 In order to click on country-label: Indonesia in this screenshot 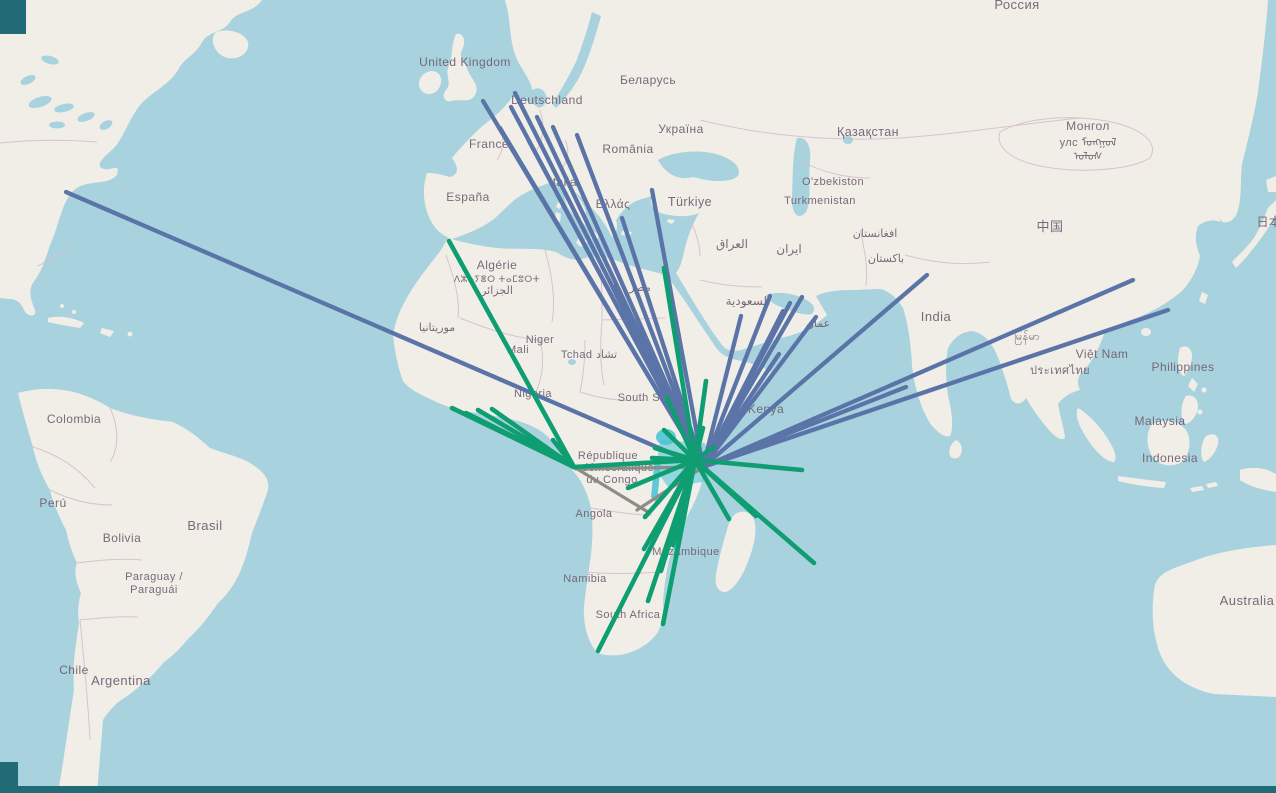, I will do `click(1170, 458)`.